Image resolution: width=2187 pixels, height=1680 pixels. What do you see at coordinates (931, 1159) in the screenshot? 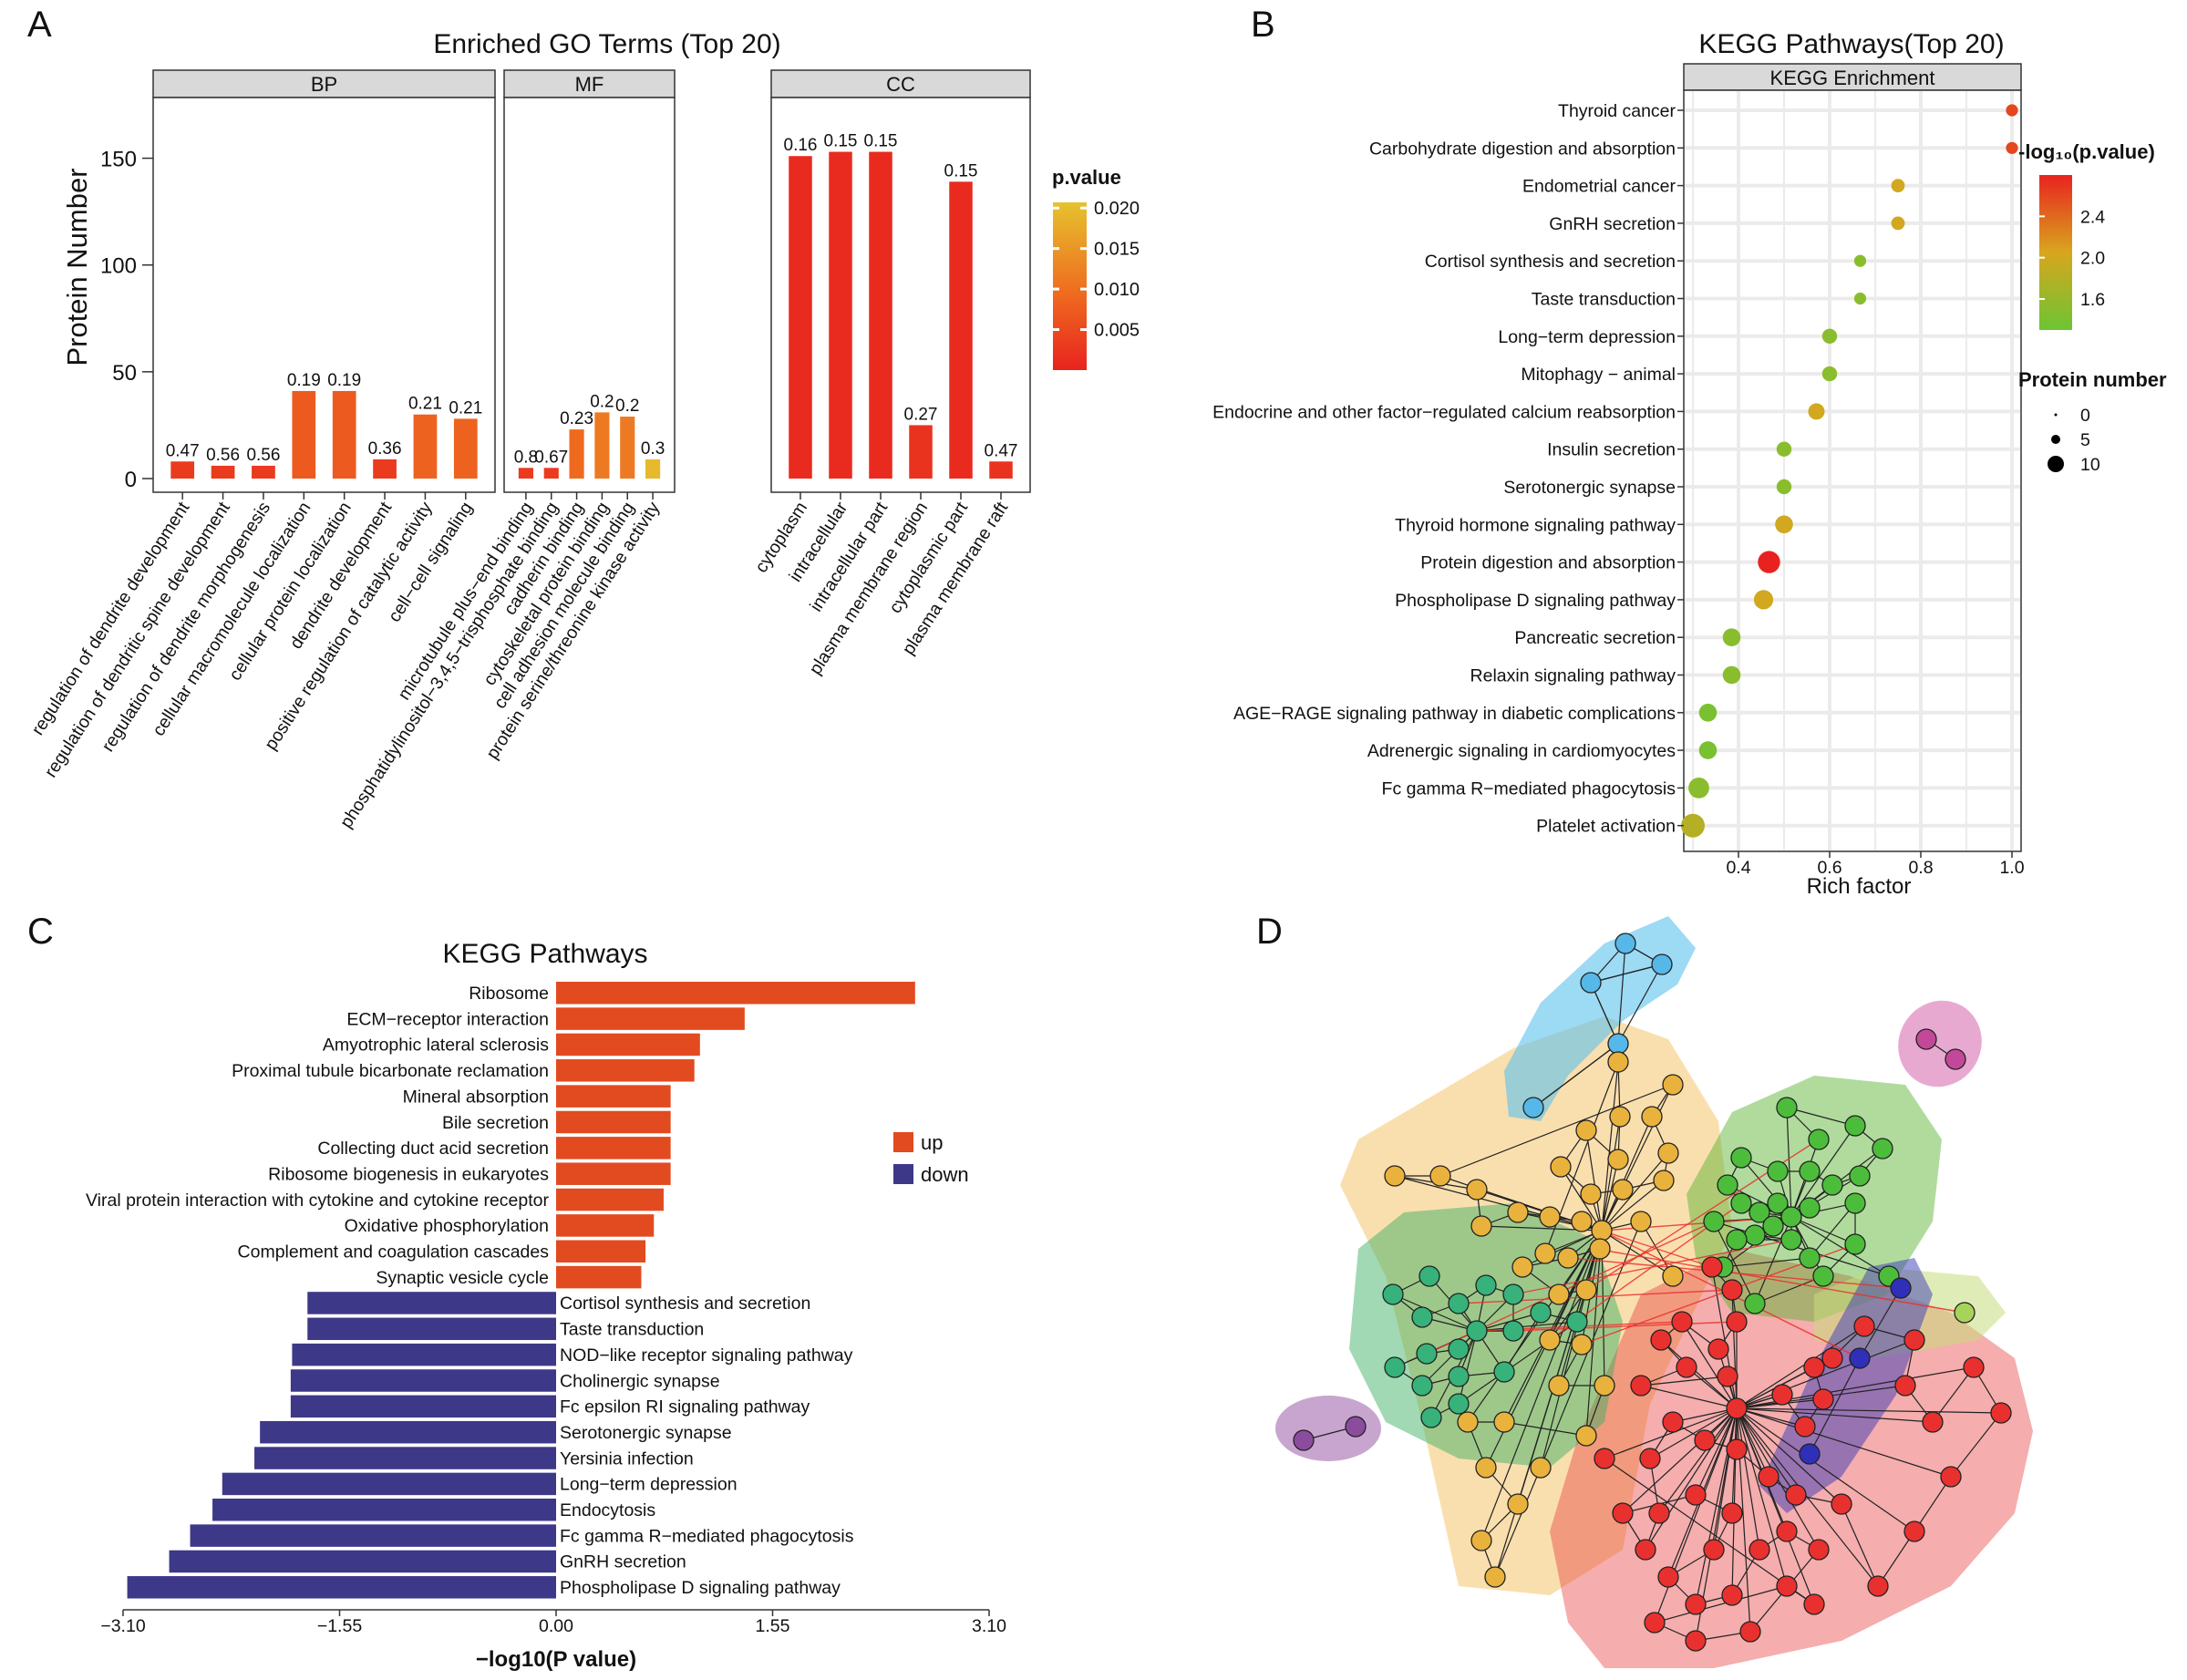
I see `updown-legend: up down` at bounding box center [931, 1159].